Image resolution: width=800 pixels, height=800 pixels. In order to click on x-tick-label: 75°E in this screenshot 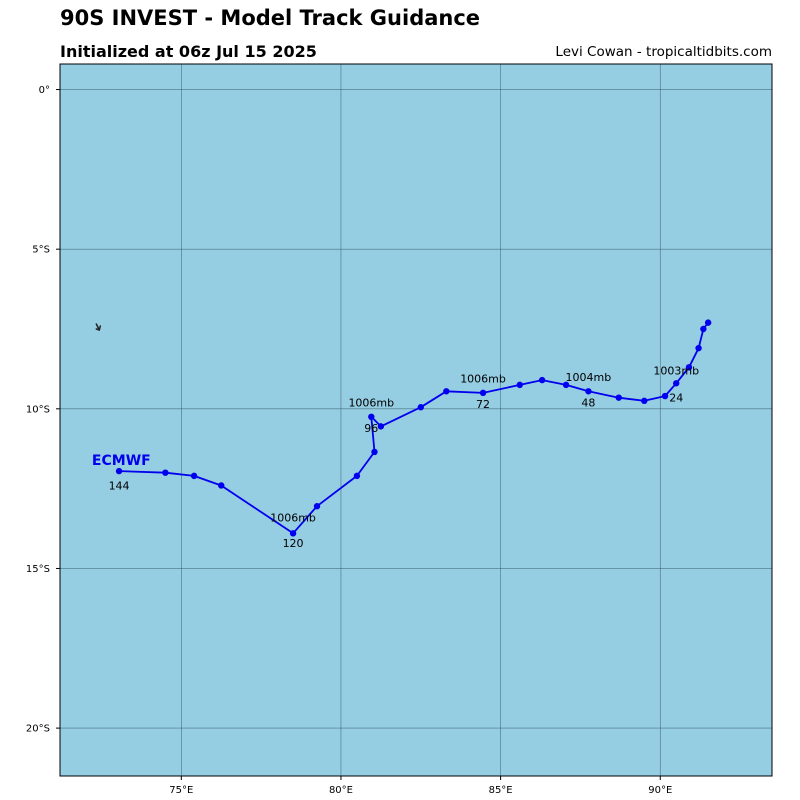, I will do `click(181, 790)`.